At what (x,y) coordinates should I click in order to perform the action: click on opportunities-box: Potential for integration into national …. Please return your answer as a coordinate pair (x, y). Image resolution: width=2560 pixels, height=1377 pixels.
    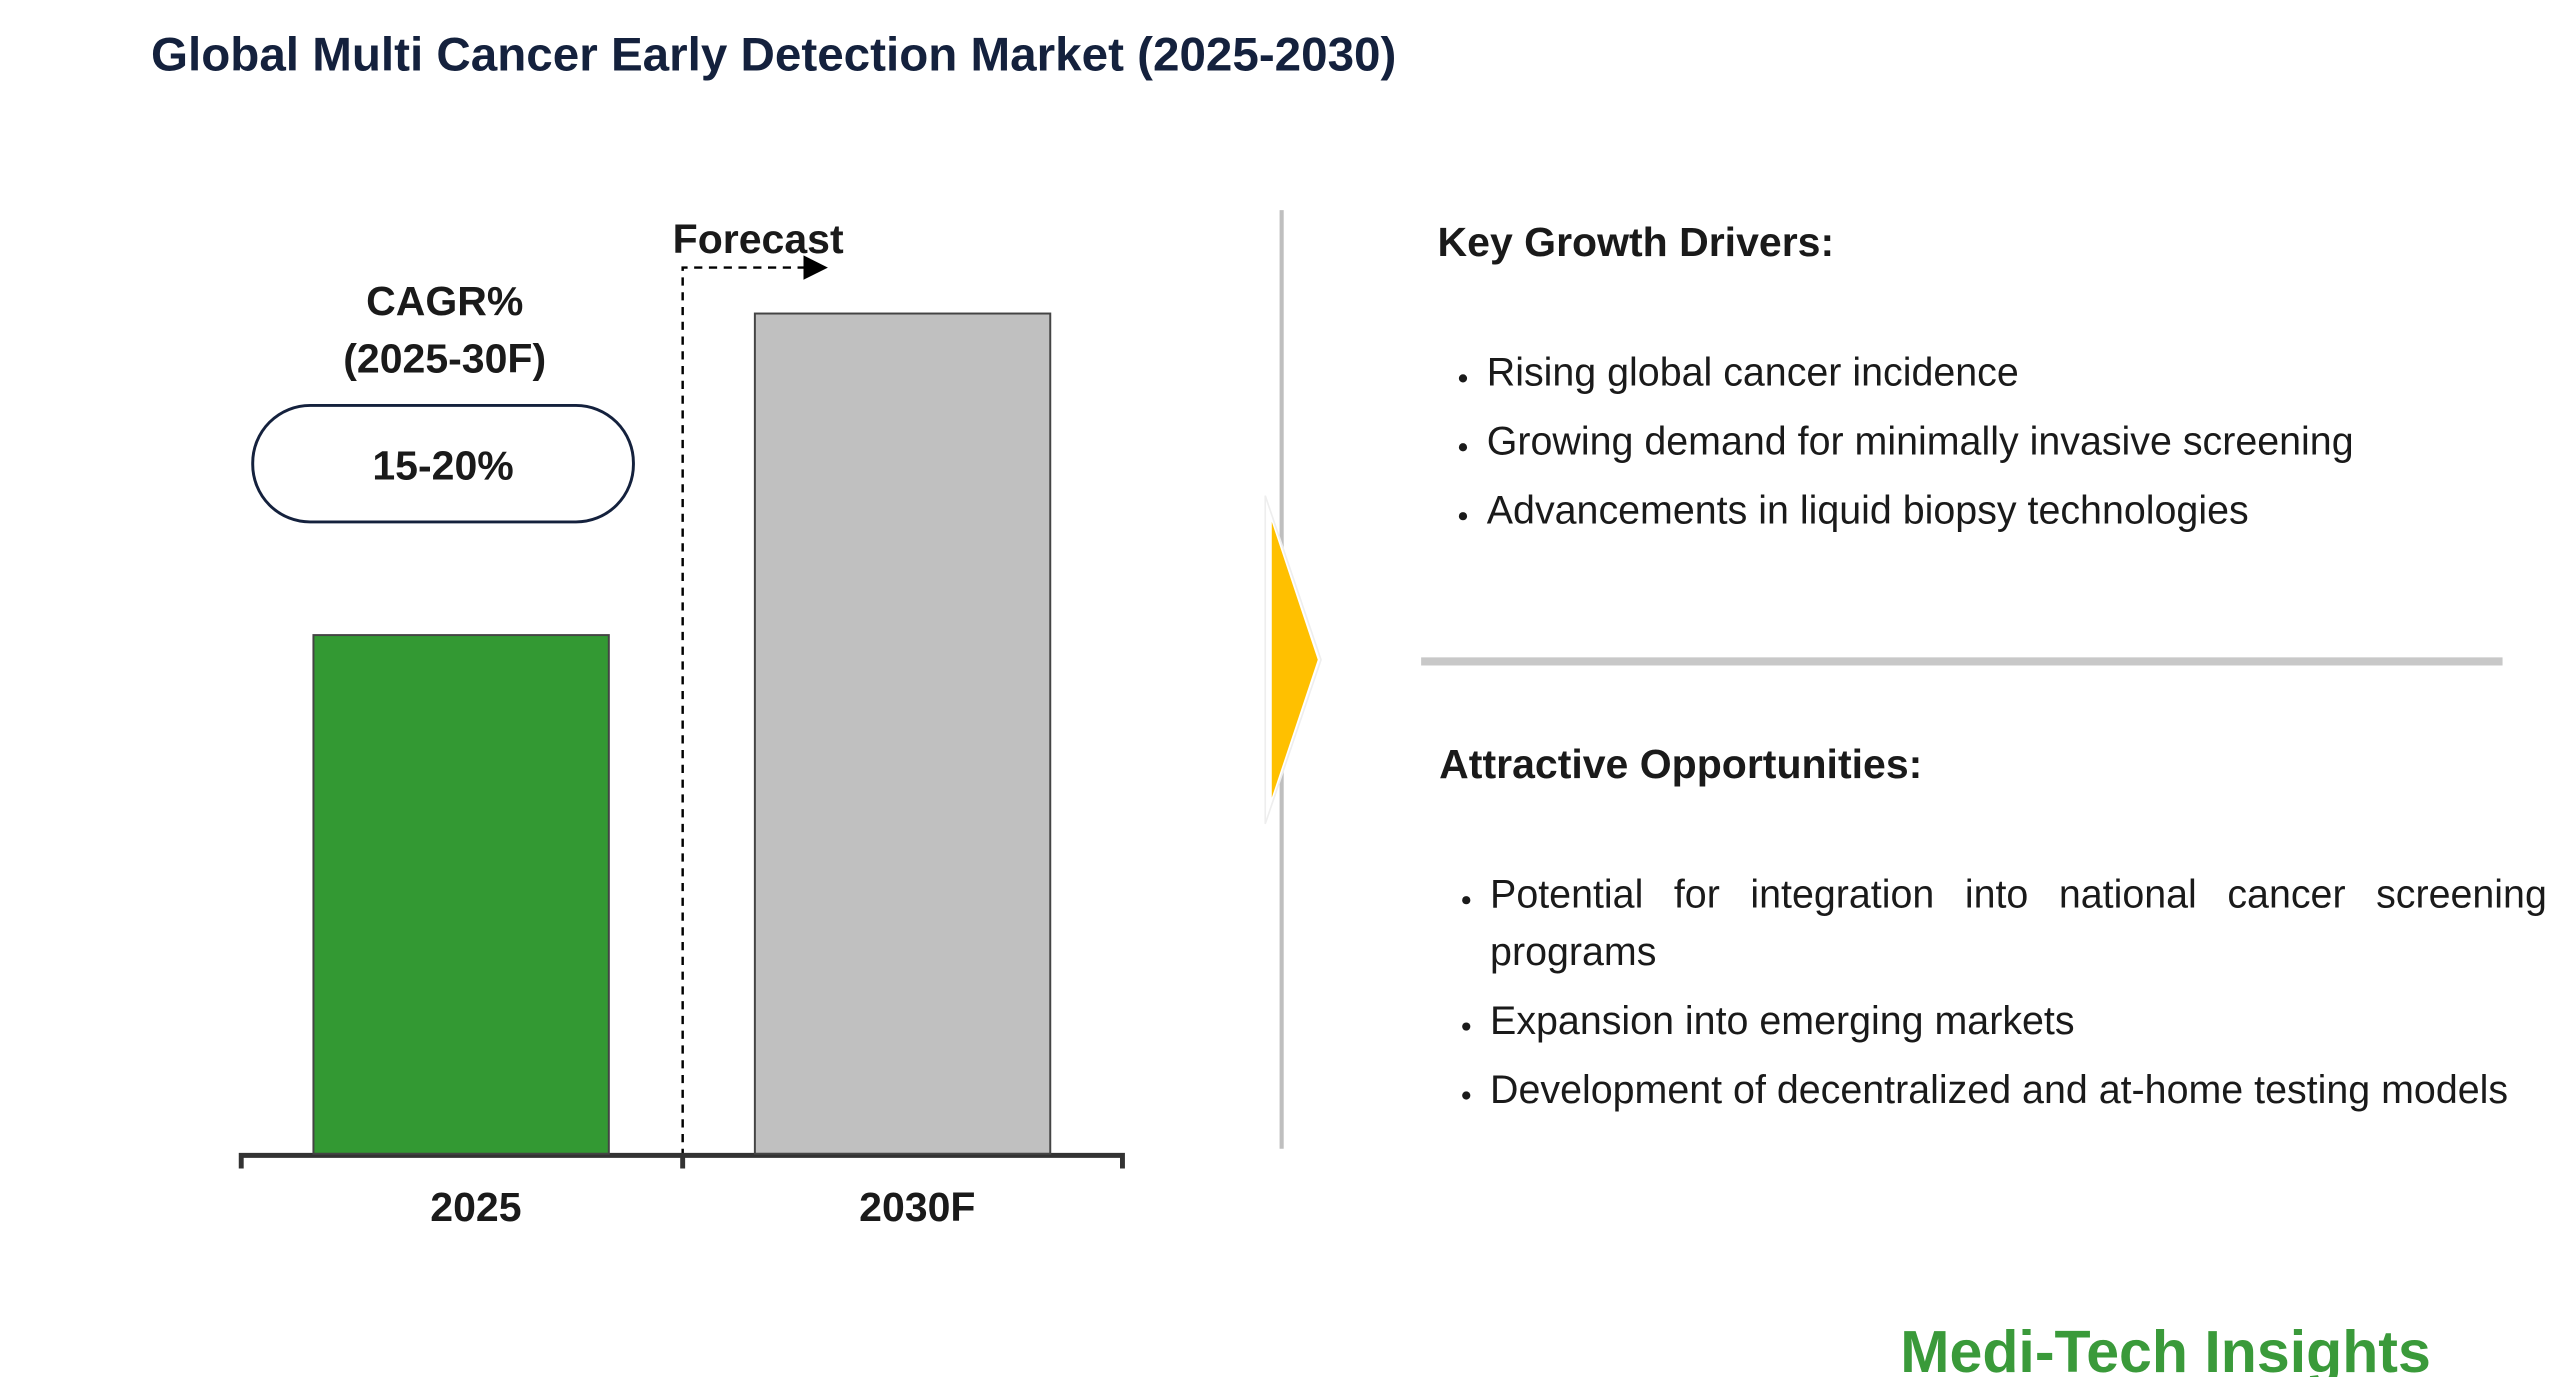
    Looking at the image, I should click on (1990, 1031).